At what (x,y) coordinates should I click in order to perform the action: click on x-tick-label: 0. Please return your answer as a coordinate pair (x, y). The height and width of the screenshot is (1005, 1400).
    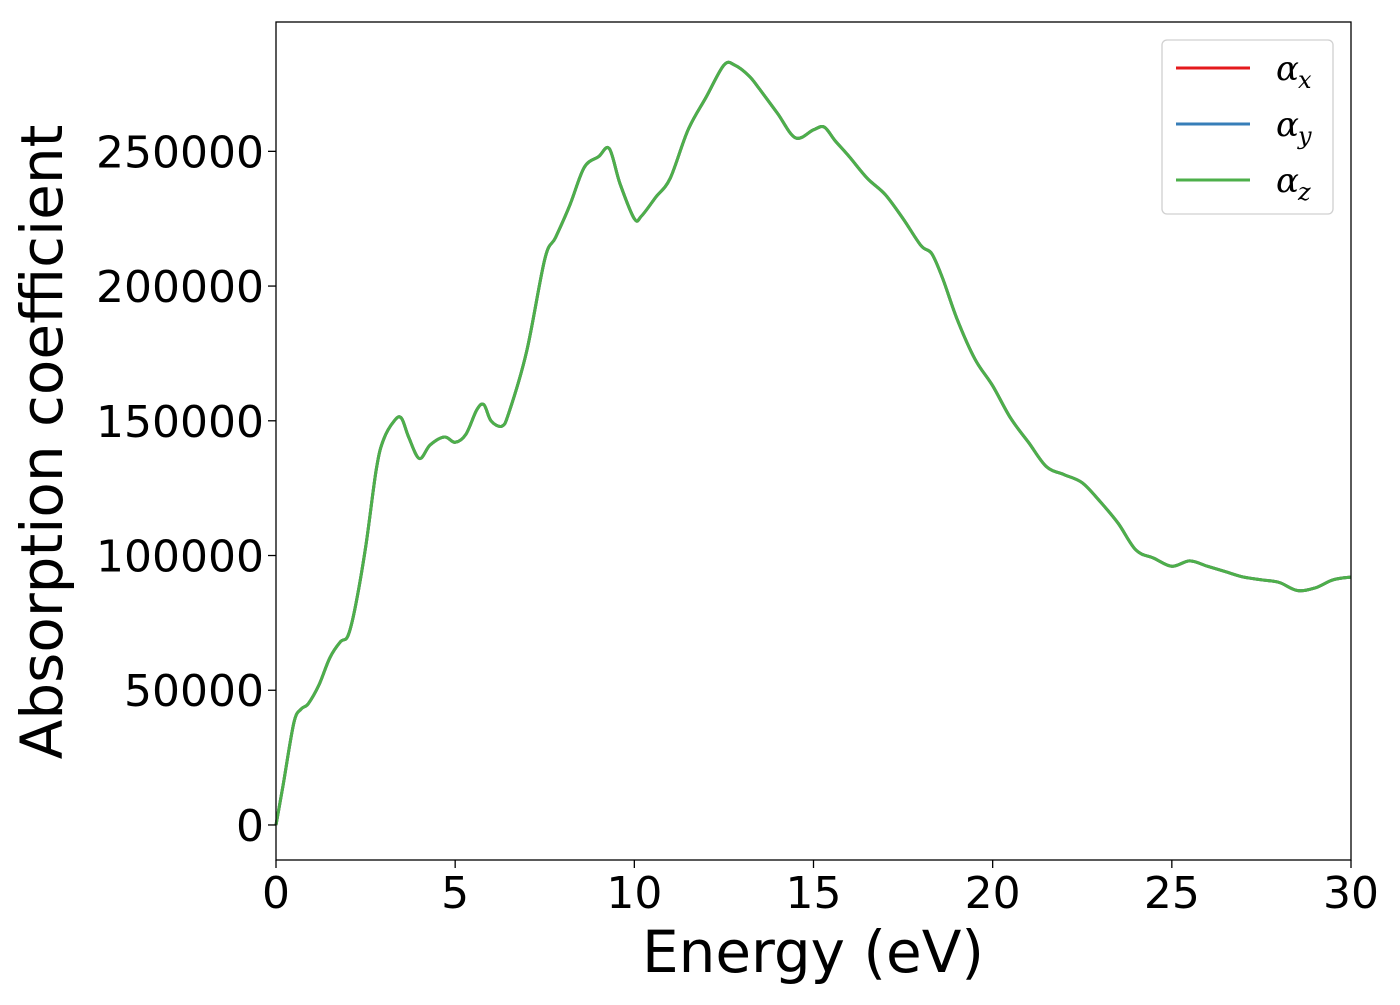
    Looking at the image, I should click on (276, 893).